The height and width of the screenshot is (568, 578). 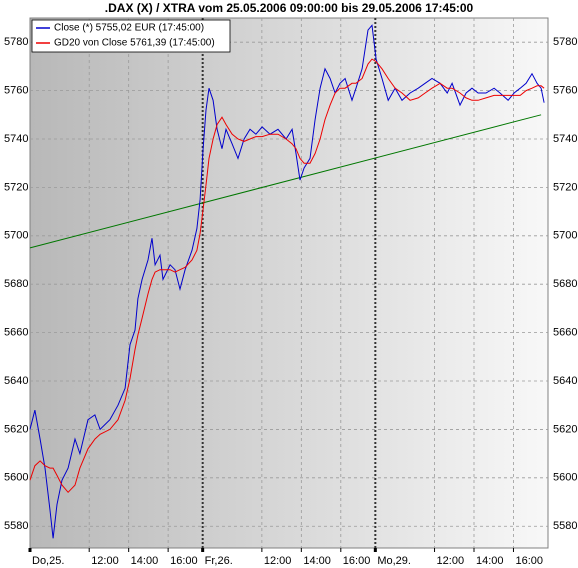 I want to click on y-tick-label-right: 5680, so click(x=565, y=284).